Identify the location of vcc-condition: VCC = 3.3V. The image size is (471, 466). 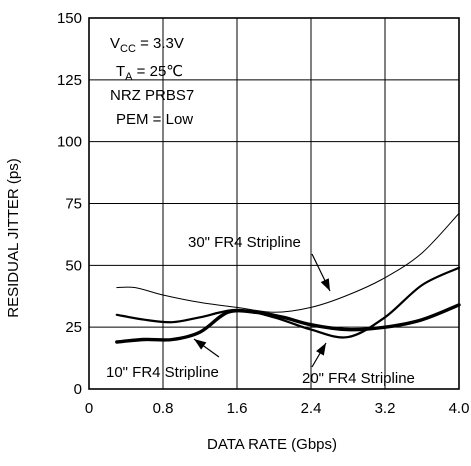
(147, 45).